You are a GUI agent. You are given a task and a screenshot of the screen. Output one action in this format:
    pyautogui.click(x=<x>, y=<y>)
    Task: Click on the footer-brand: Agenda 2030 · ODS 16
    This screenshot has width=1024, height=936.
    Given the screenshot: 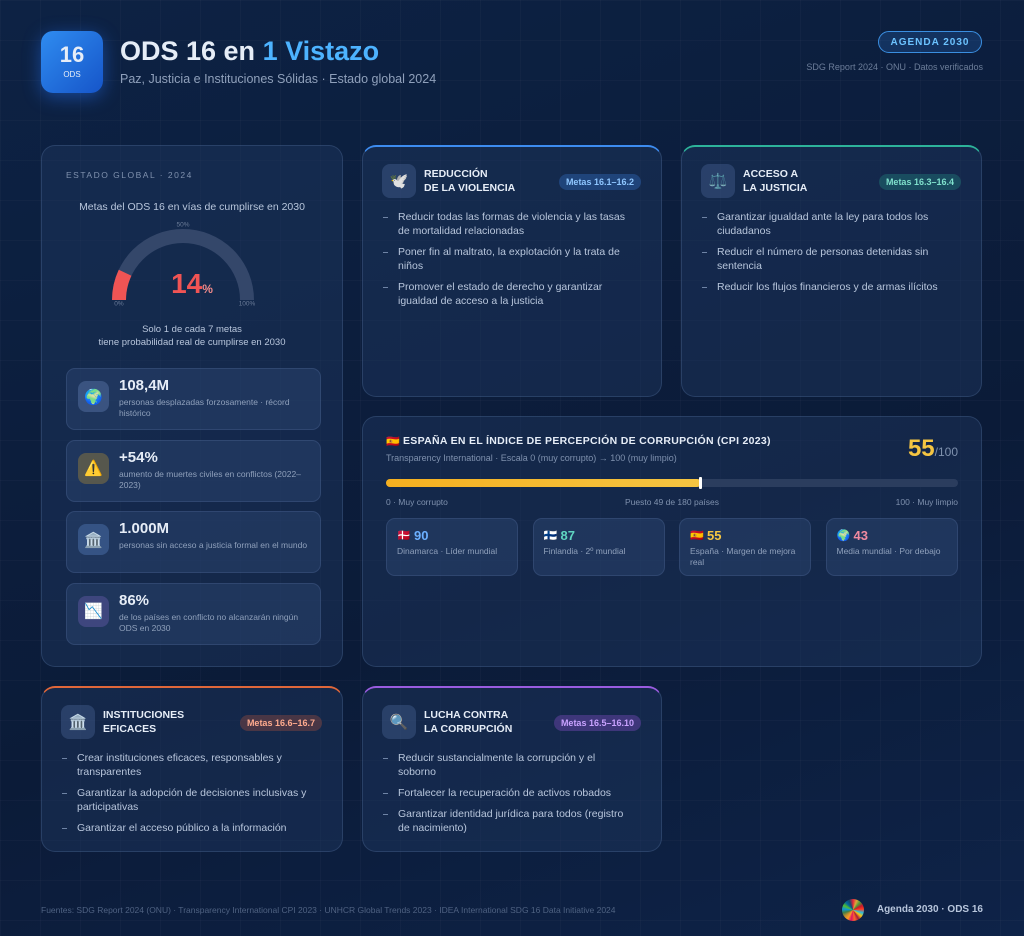 What is the action you would take?
    pyautogui.click(x=929, y=909)
    